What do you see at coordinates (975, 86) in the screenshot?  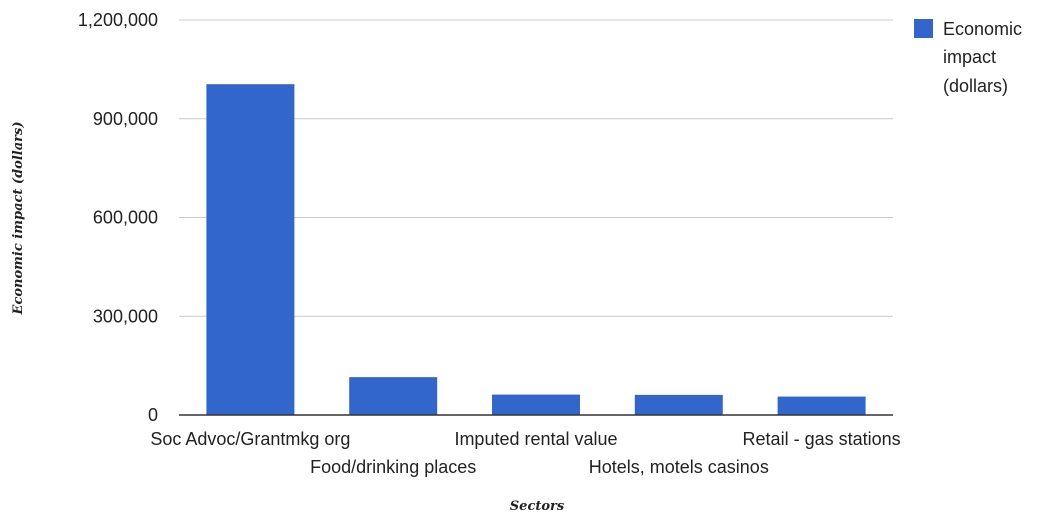 I see `legend-label-line-3: (dollars)` at bounding box center [975, 86].